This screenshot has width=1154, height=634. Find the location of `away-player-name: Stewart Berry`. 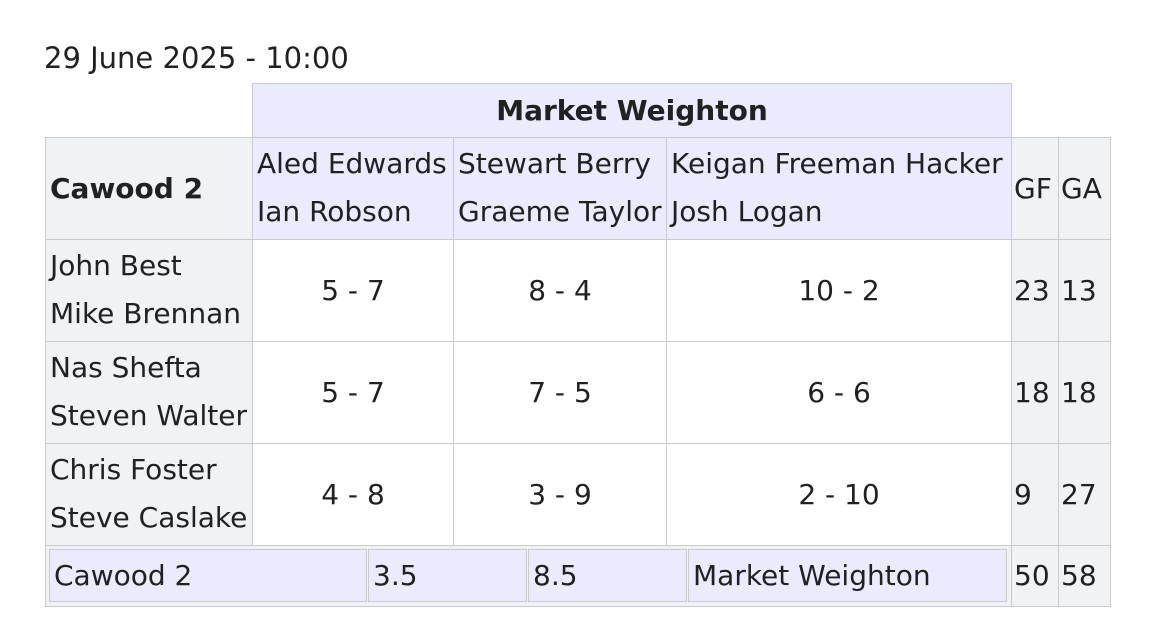

away-player-name: Stewart Berry is located at coordinates (554, 163).